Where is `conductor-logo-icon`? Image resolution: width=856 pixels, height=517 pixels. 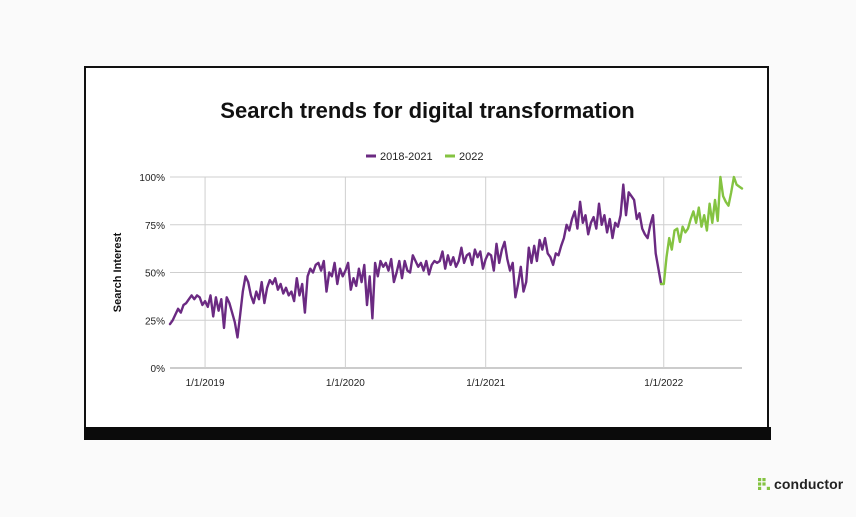
conductor-logo-icon is located at coordinates (764, 484).